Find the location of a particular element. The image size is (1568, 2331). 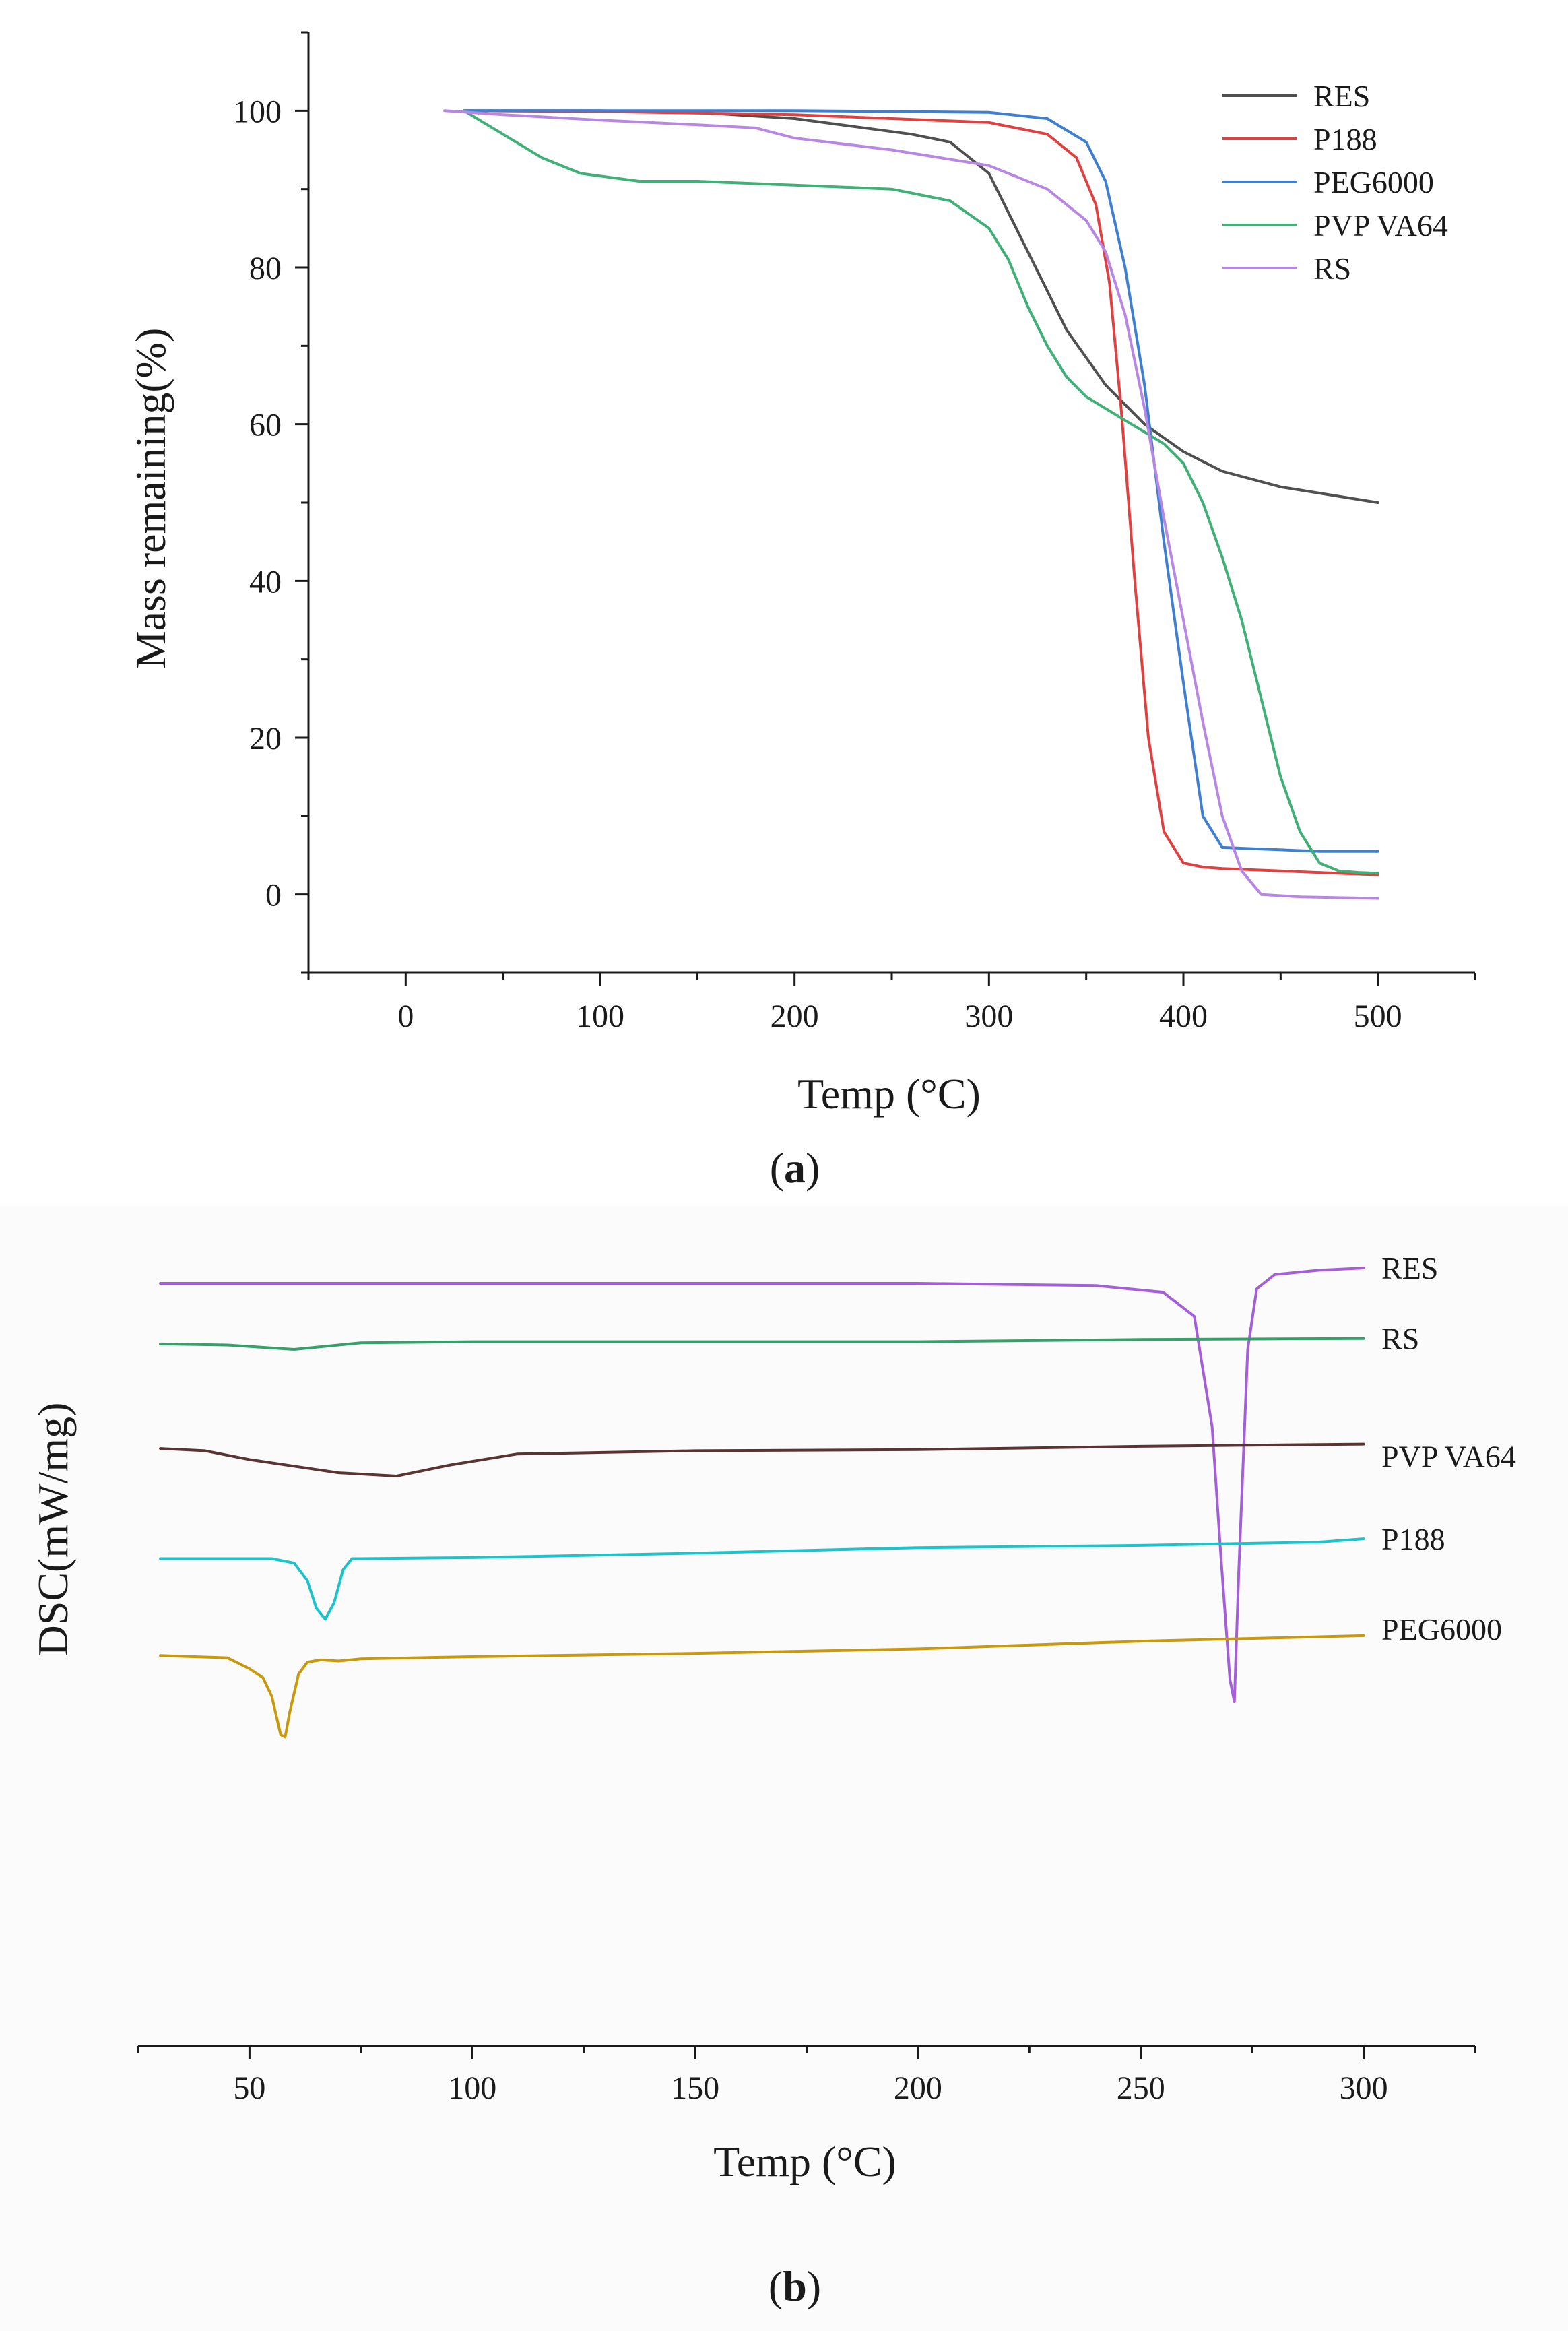

tga-legend: RES P188 PEG6000 PVP VA64 RS is located at coordinates (1335, 183).